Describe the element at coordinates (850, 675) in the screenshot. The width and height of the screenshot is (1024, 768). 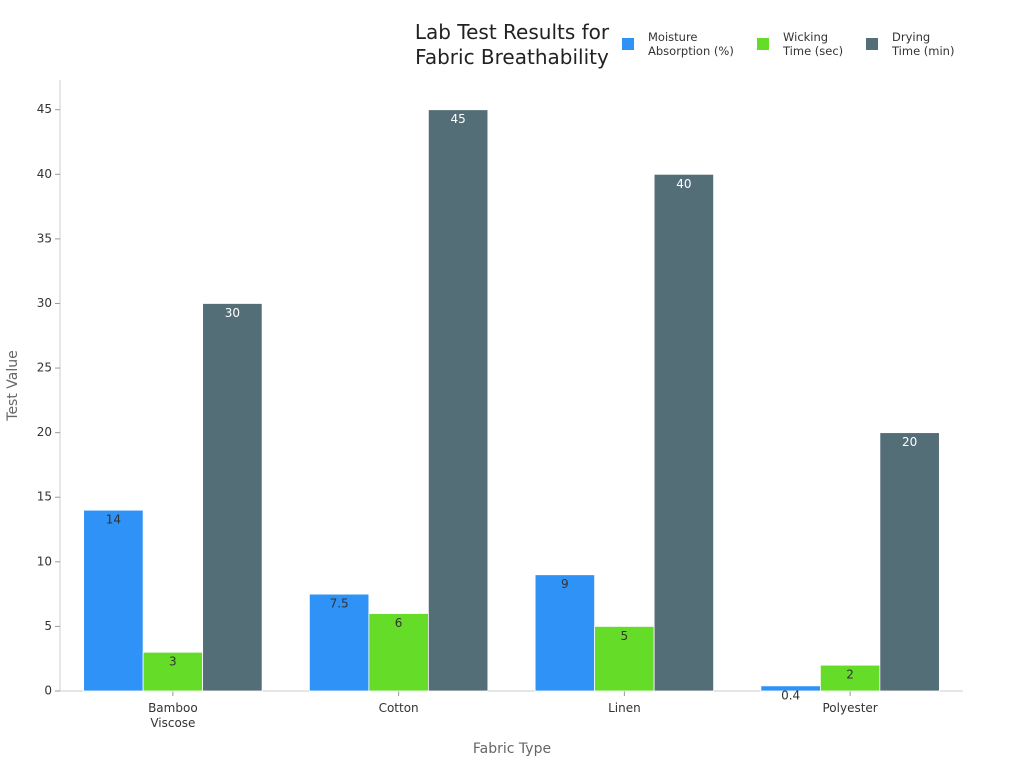
I see `data-label: 2` at that location.